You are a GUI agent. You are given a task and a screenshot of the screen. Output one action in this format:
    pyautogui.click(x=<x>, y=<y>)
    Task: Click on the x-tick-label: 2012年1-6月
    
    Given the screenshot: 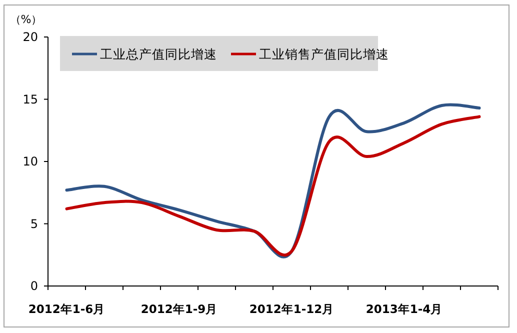 What is the action you would take?
    pyautogui.click(x=67, y=309)
    